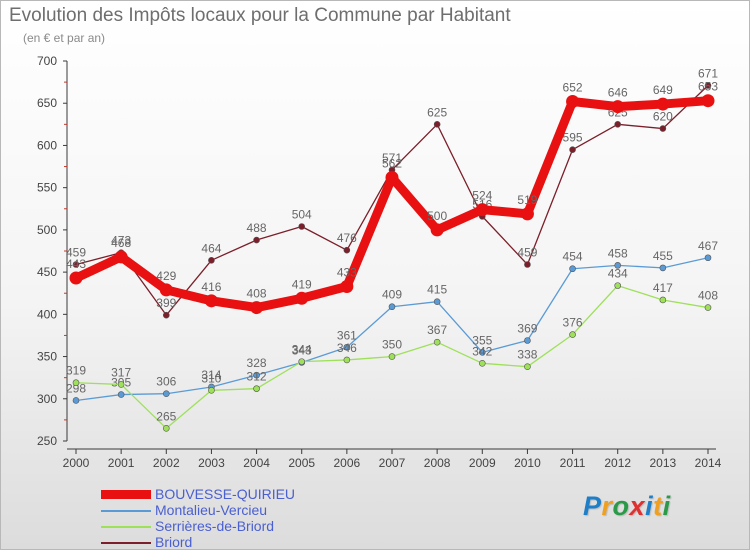  I want to click on proxiti-logo: Proxiti, so click(627, 506).